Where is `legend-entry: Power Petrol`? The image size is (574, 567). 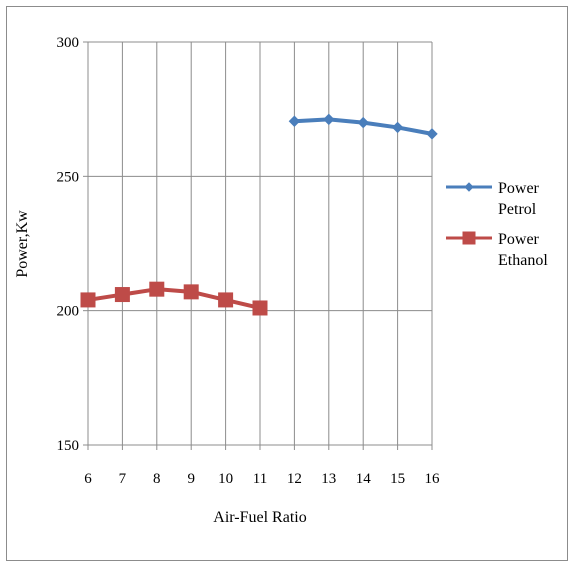
legend-entry: Power Petrol is located at coordinates (493, 199).